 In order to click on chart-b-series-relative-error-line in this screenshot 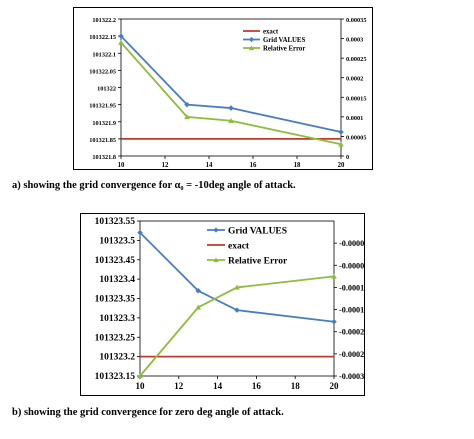, I will do `click(237, 326)`.